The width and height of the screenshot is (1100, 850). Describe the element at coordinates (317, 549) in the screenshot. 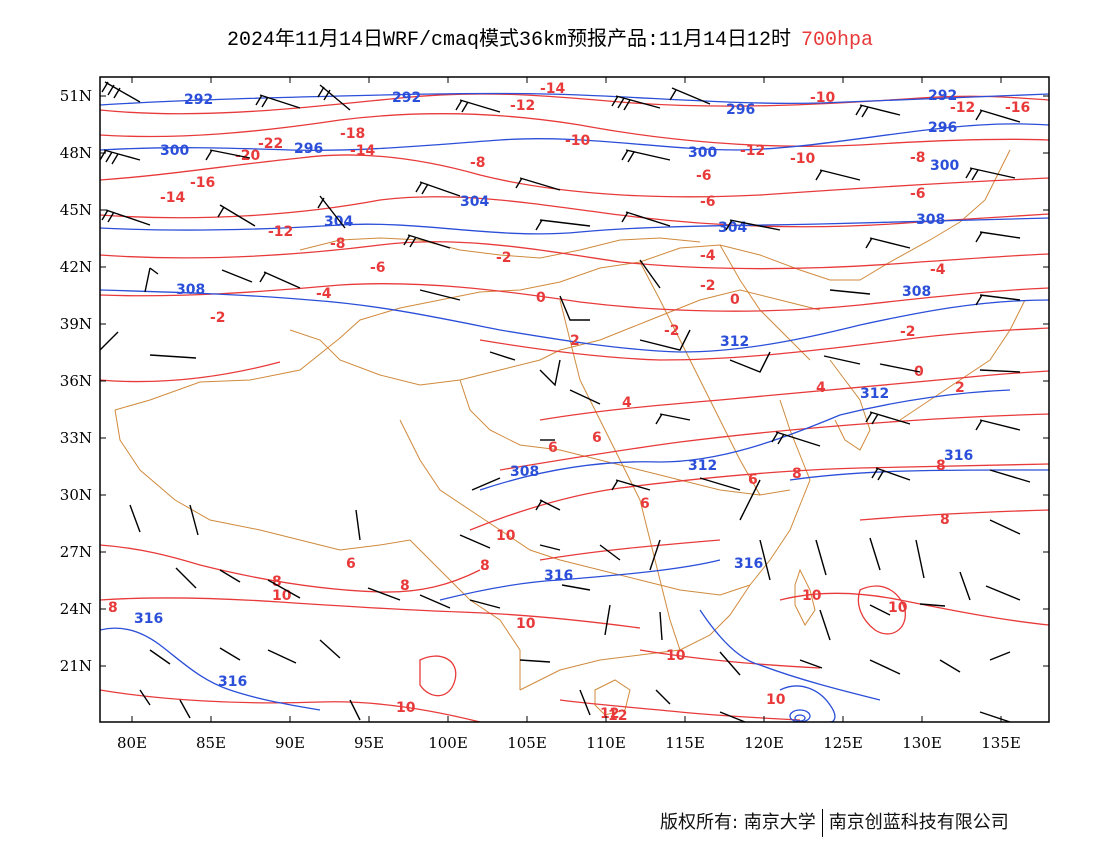

I see `tibet-border` at that location.